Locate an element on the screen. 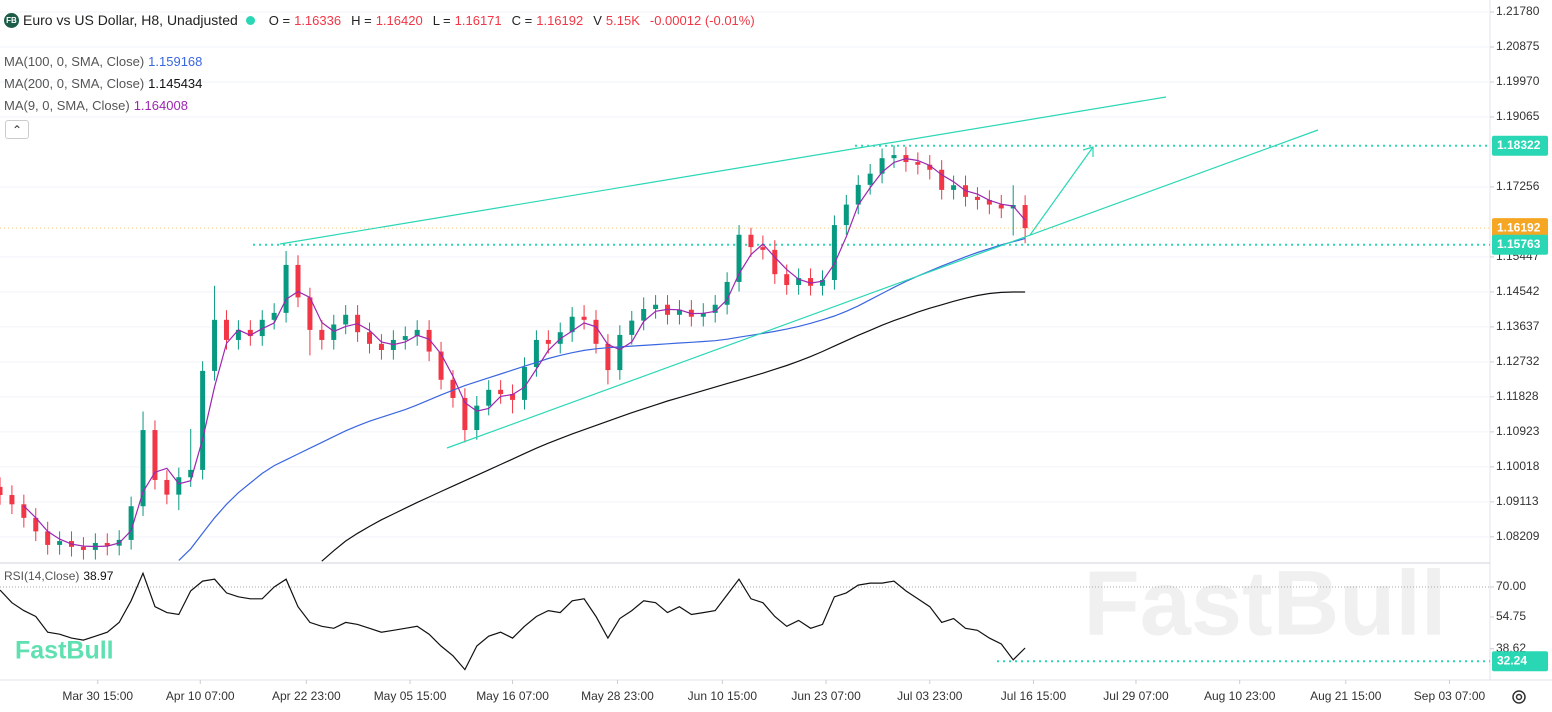  brand-logo: FastBull is located at coordinates (64, 651).